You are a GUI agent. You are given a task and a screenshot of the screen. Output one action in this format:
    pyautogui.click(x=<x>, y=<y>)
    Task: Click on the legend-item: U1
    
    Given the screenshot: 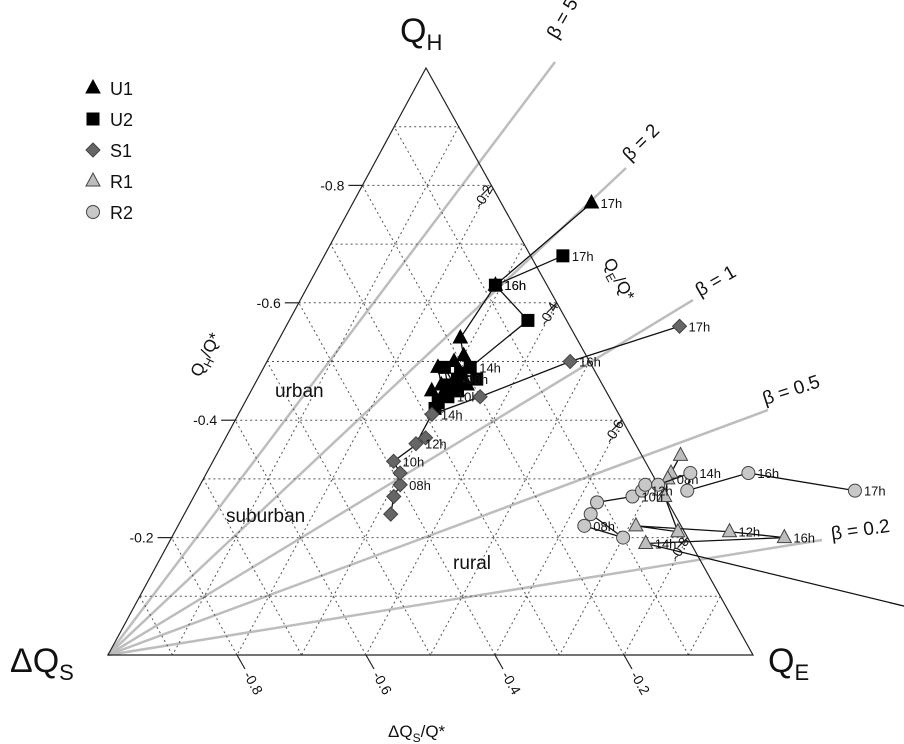 What is the action you would take?
    pyautogui.click(x=109, y=88)
    